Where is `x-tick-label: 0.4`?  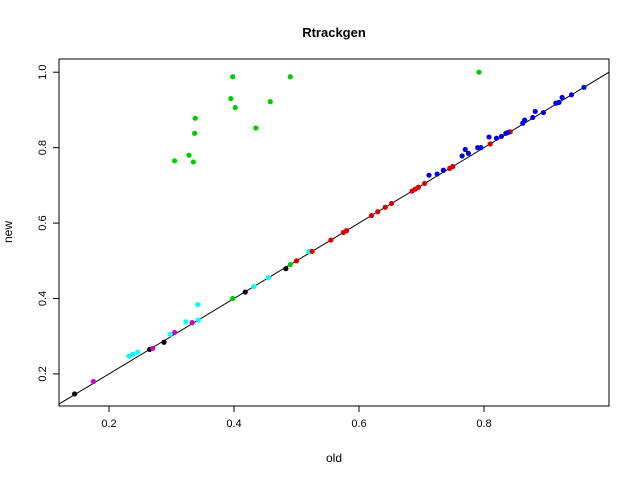 x-tick-label: 0.4 is located at coordinates (233, 424).